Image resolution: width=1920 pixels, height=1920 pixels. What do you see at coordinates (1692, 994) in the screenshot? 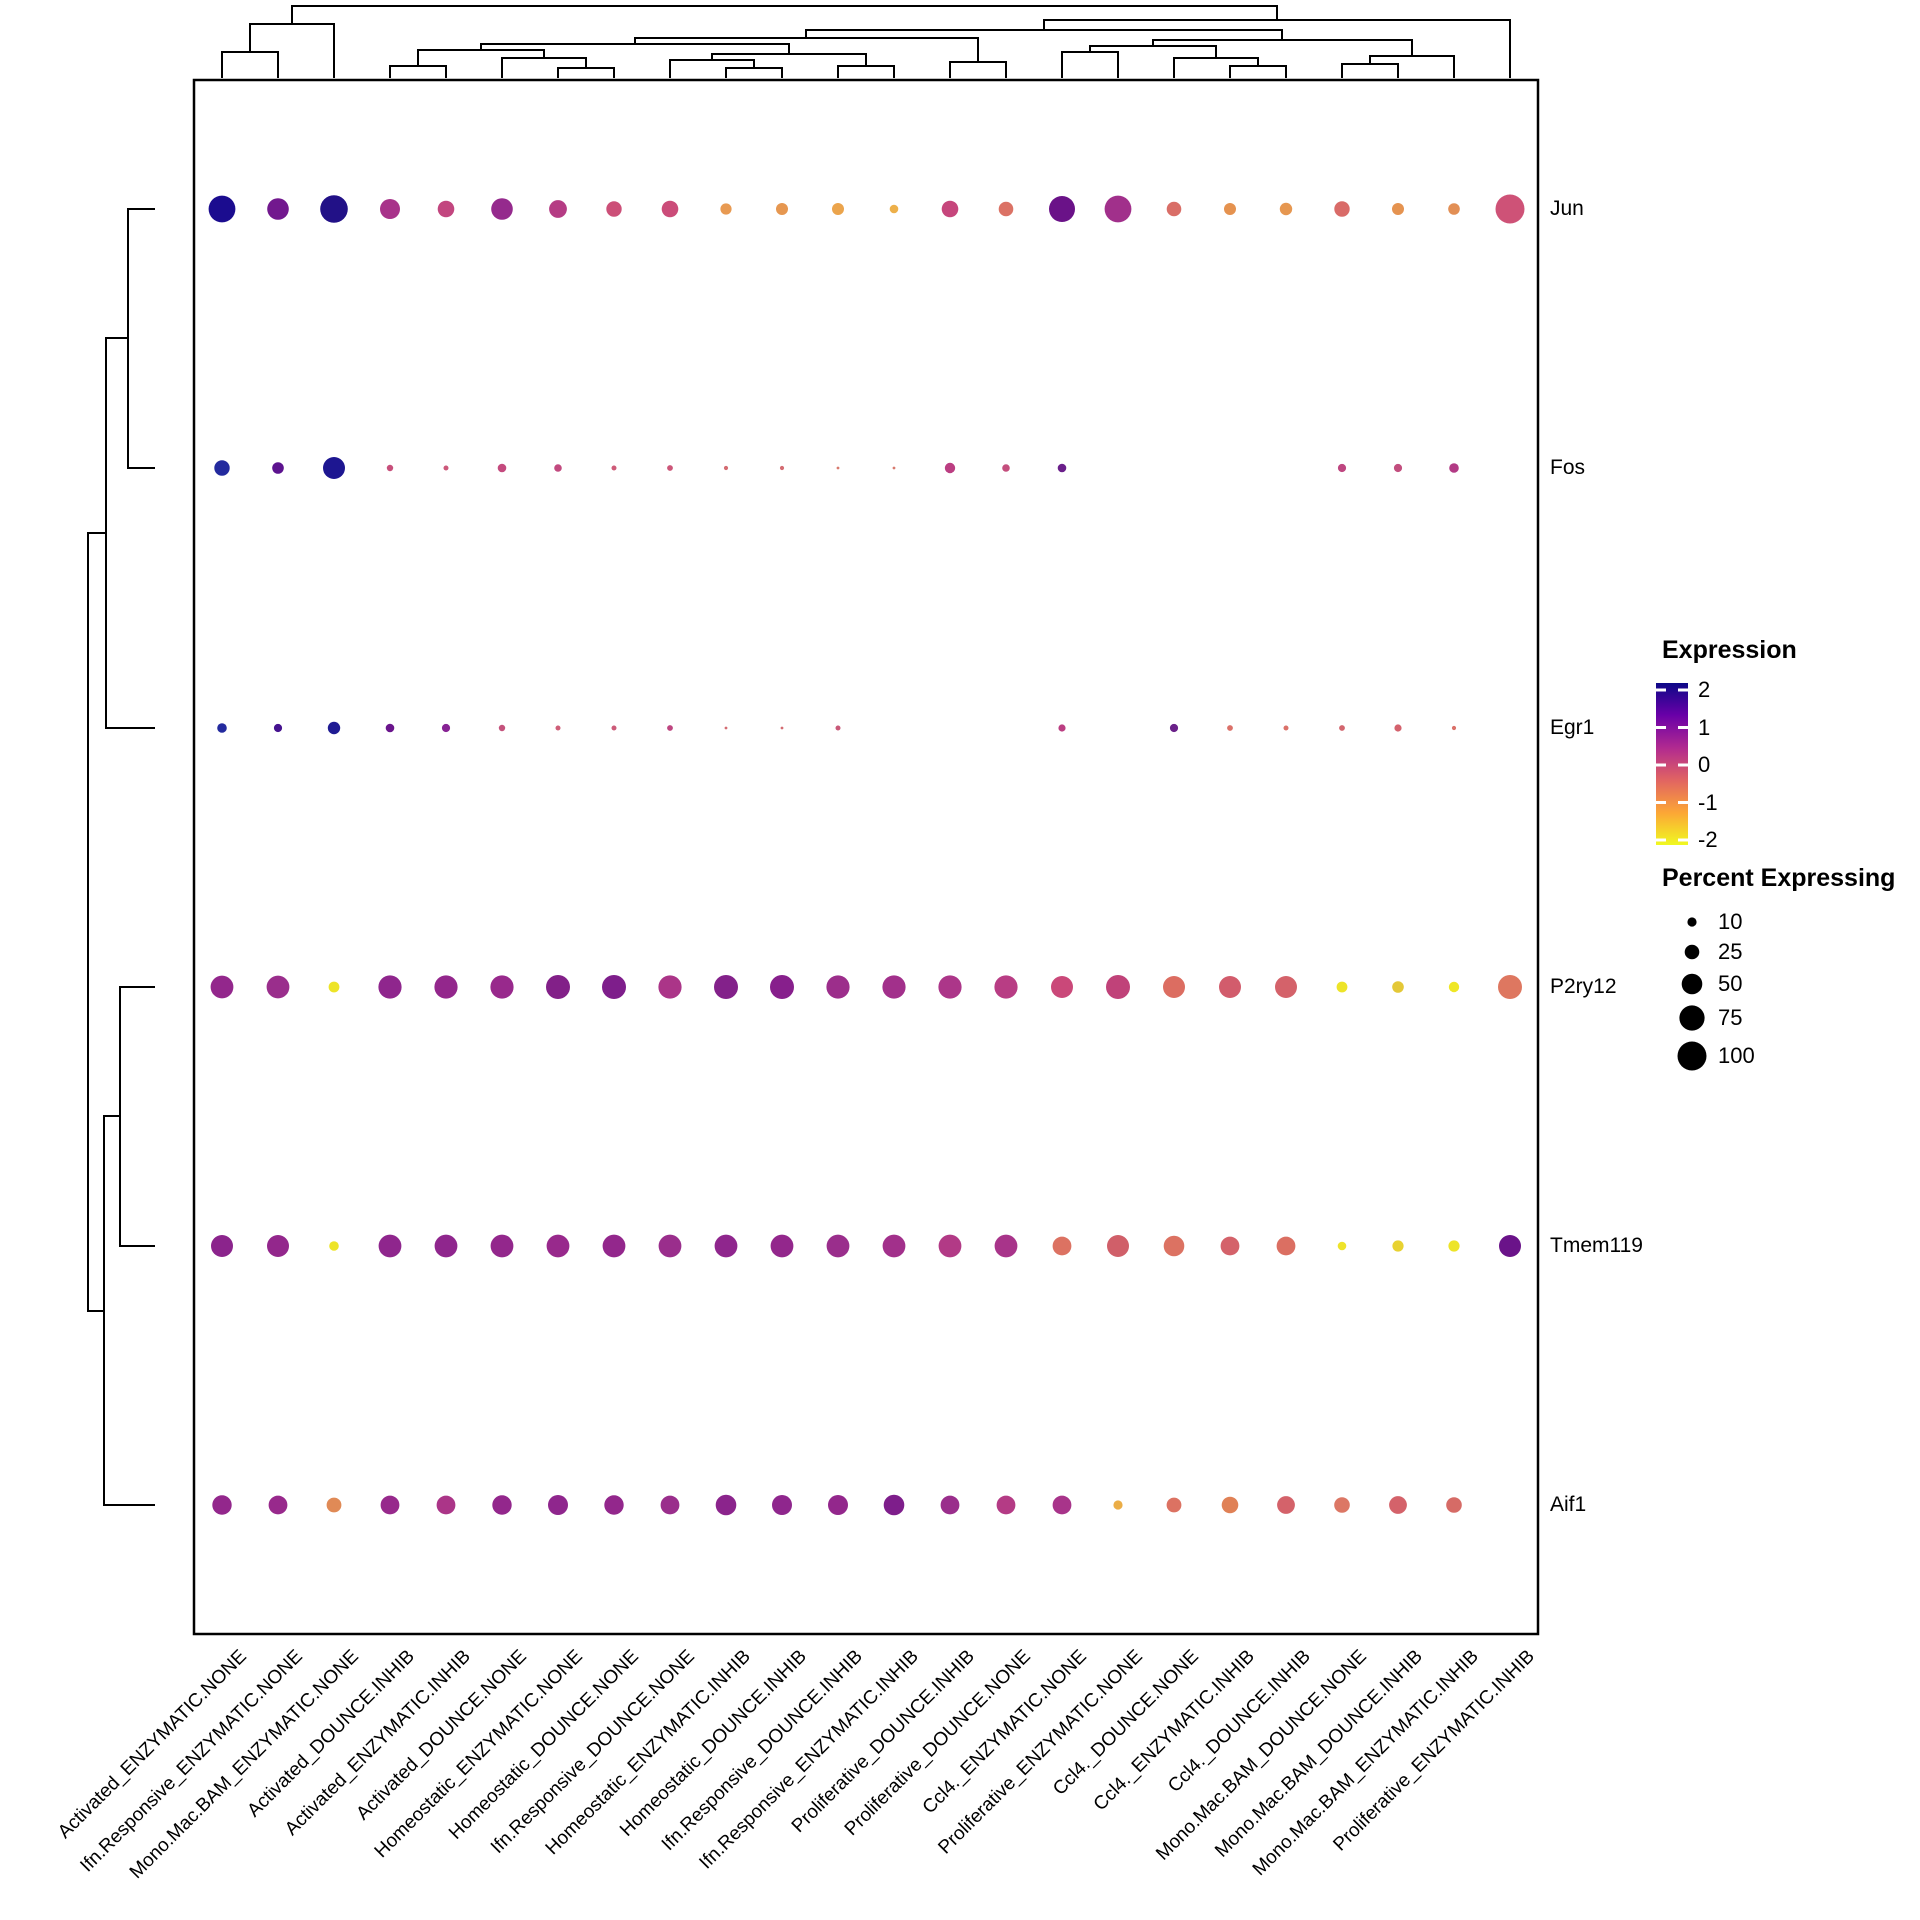
I see `percent-size-dots` at bounding box center [1692, 994].